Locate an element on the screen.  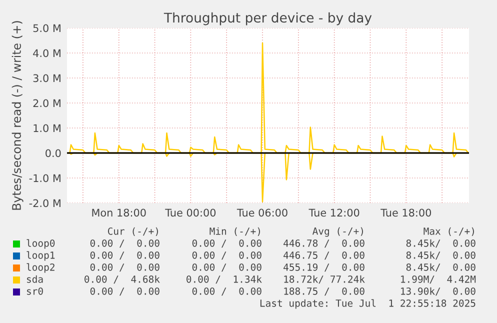
y-tick-label: -2.0 M is located at coordinates (44, 203).